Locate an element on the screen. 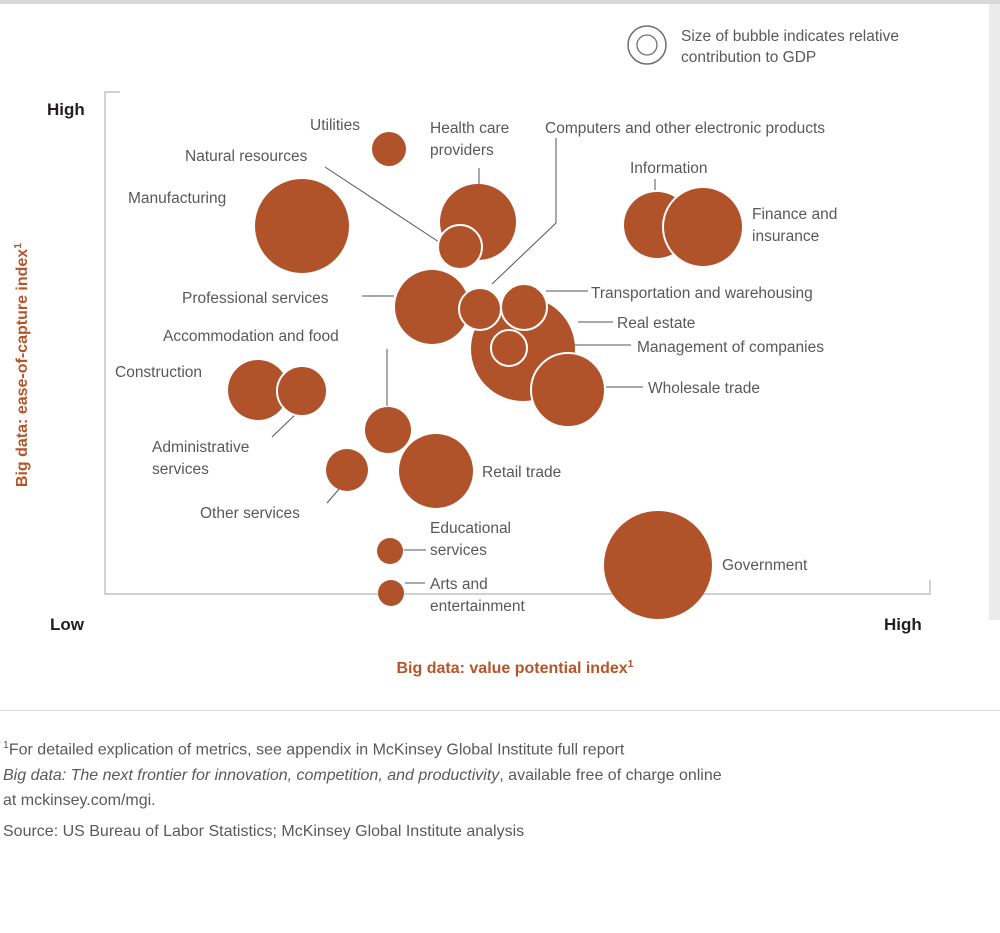  label-management-of-companies: Management of companies is located at coordinates (730, 347).